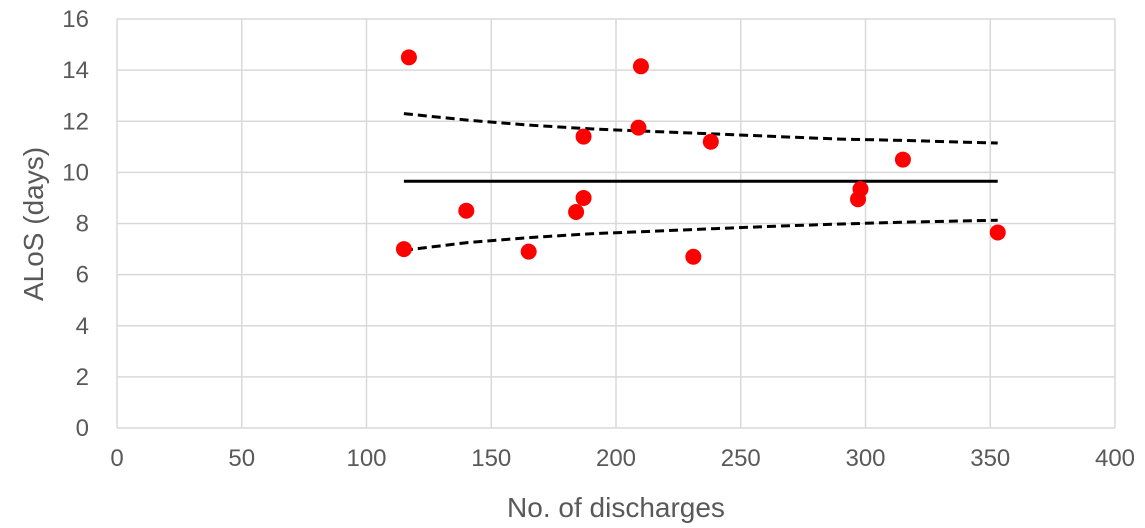 The height and width of the screenshot is (528, 1145). What do you see at coordinates (1115, 458) in the screenshot?
I see `x-tick-label: 400` at bounding box center [1115, 458].